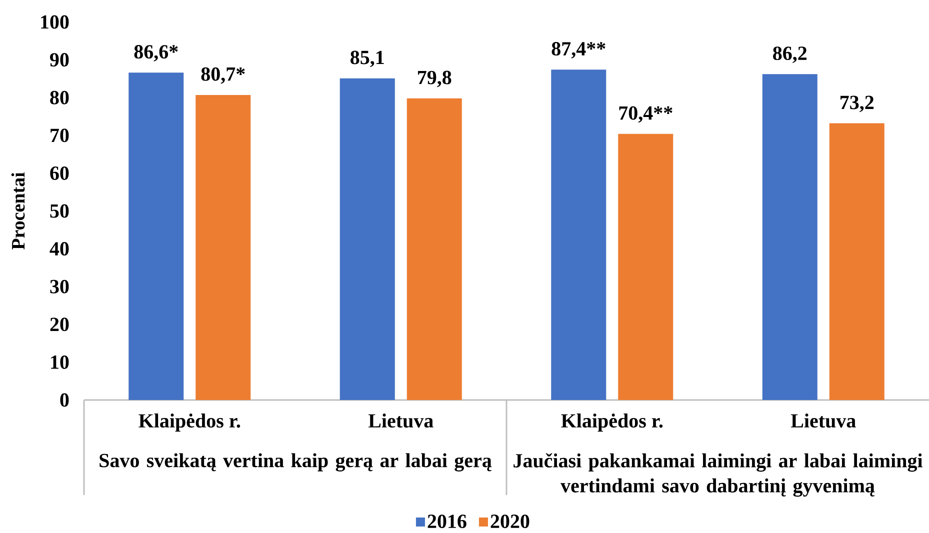  I want to click on y-tick-label: 30, so click(59, 287).